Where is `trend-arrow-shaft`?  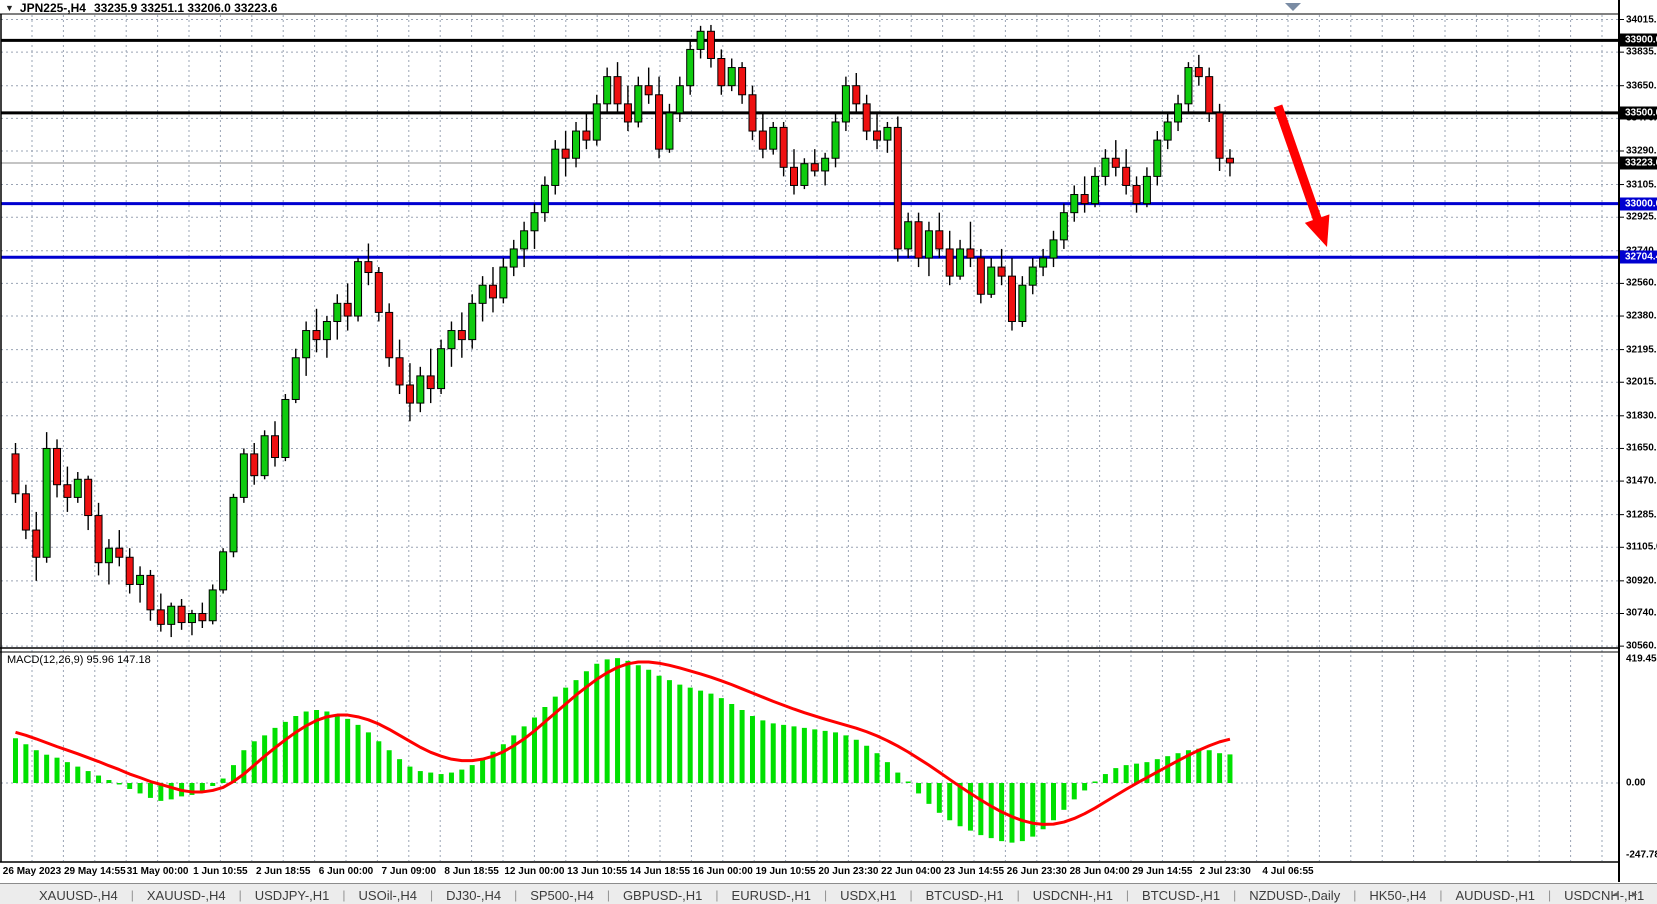
trend-arrow-shaft is located at coordinates (1298, 165).